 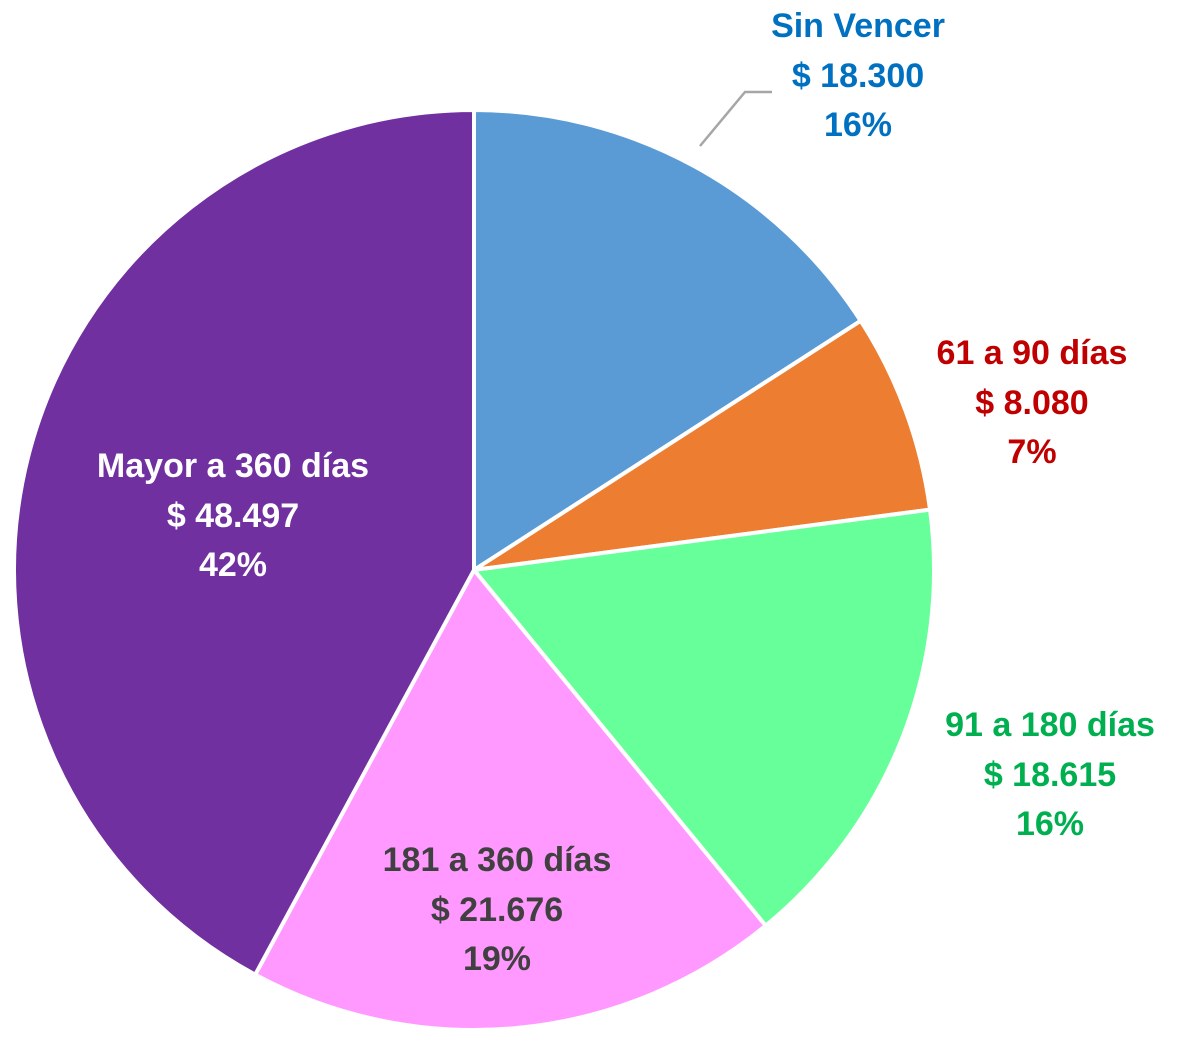 What do you see at coordinates (858, 76) in the screenshot?
I see `value-label: $ 18.300` at bounding box center [858, 76].